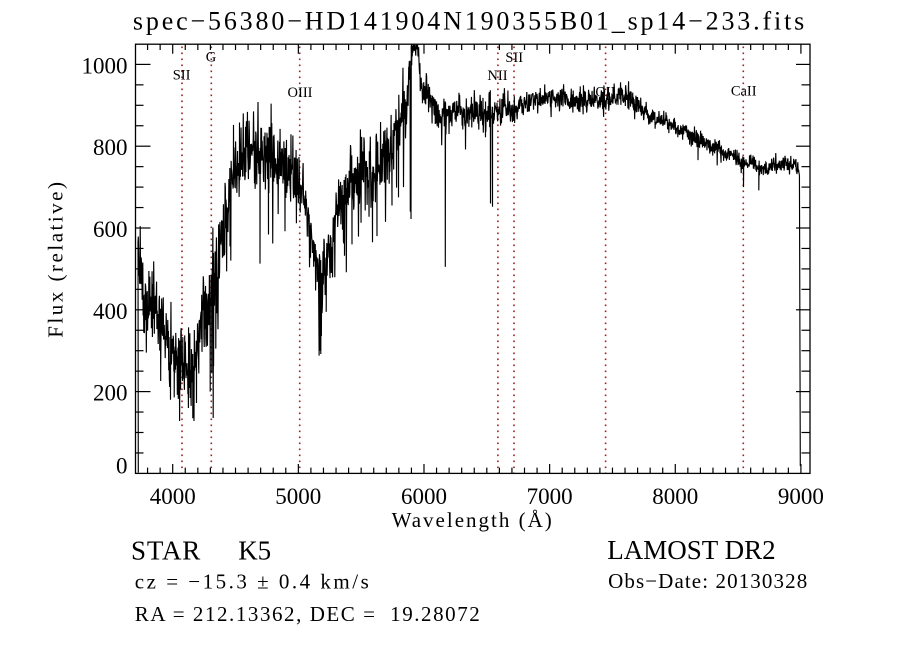 The width and height of the screenshot is (900, 650). Describe the element at coordinates (424, 496) in the screenshot. I see `svg-text: 6000` at that location.